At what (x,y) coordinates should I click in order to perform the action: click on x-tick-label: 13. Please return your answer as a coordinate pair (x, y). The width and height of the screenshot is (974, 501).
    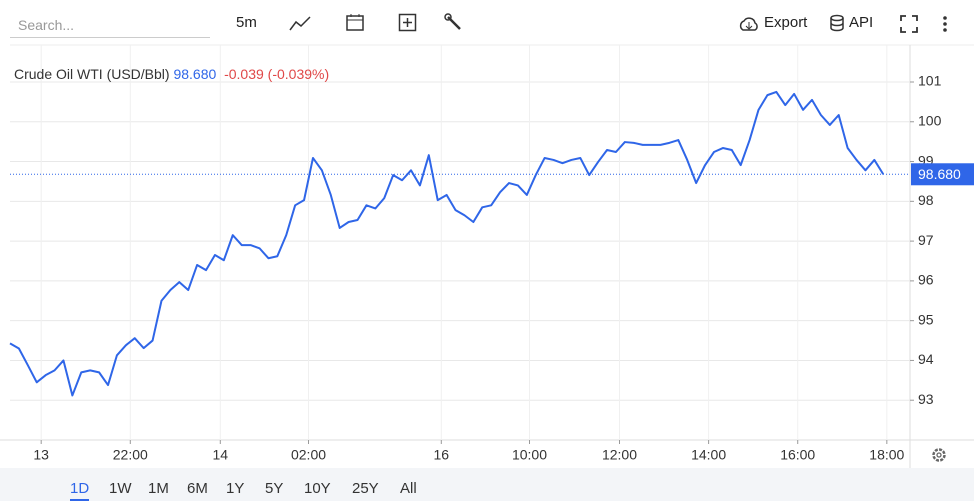
    Looking at the image, I should click on (41, 455).